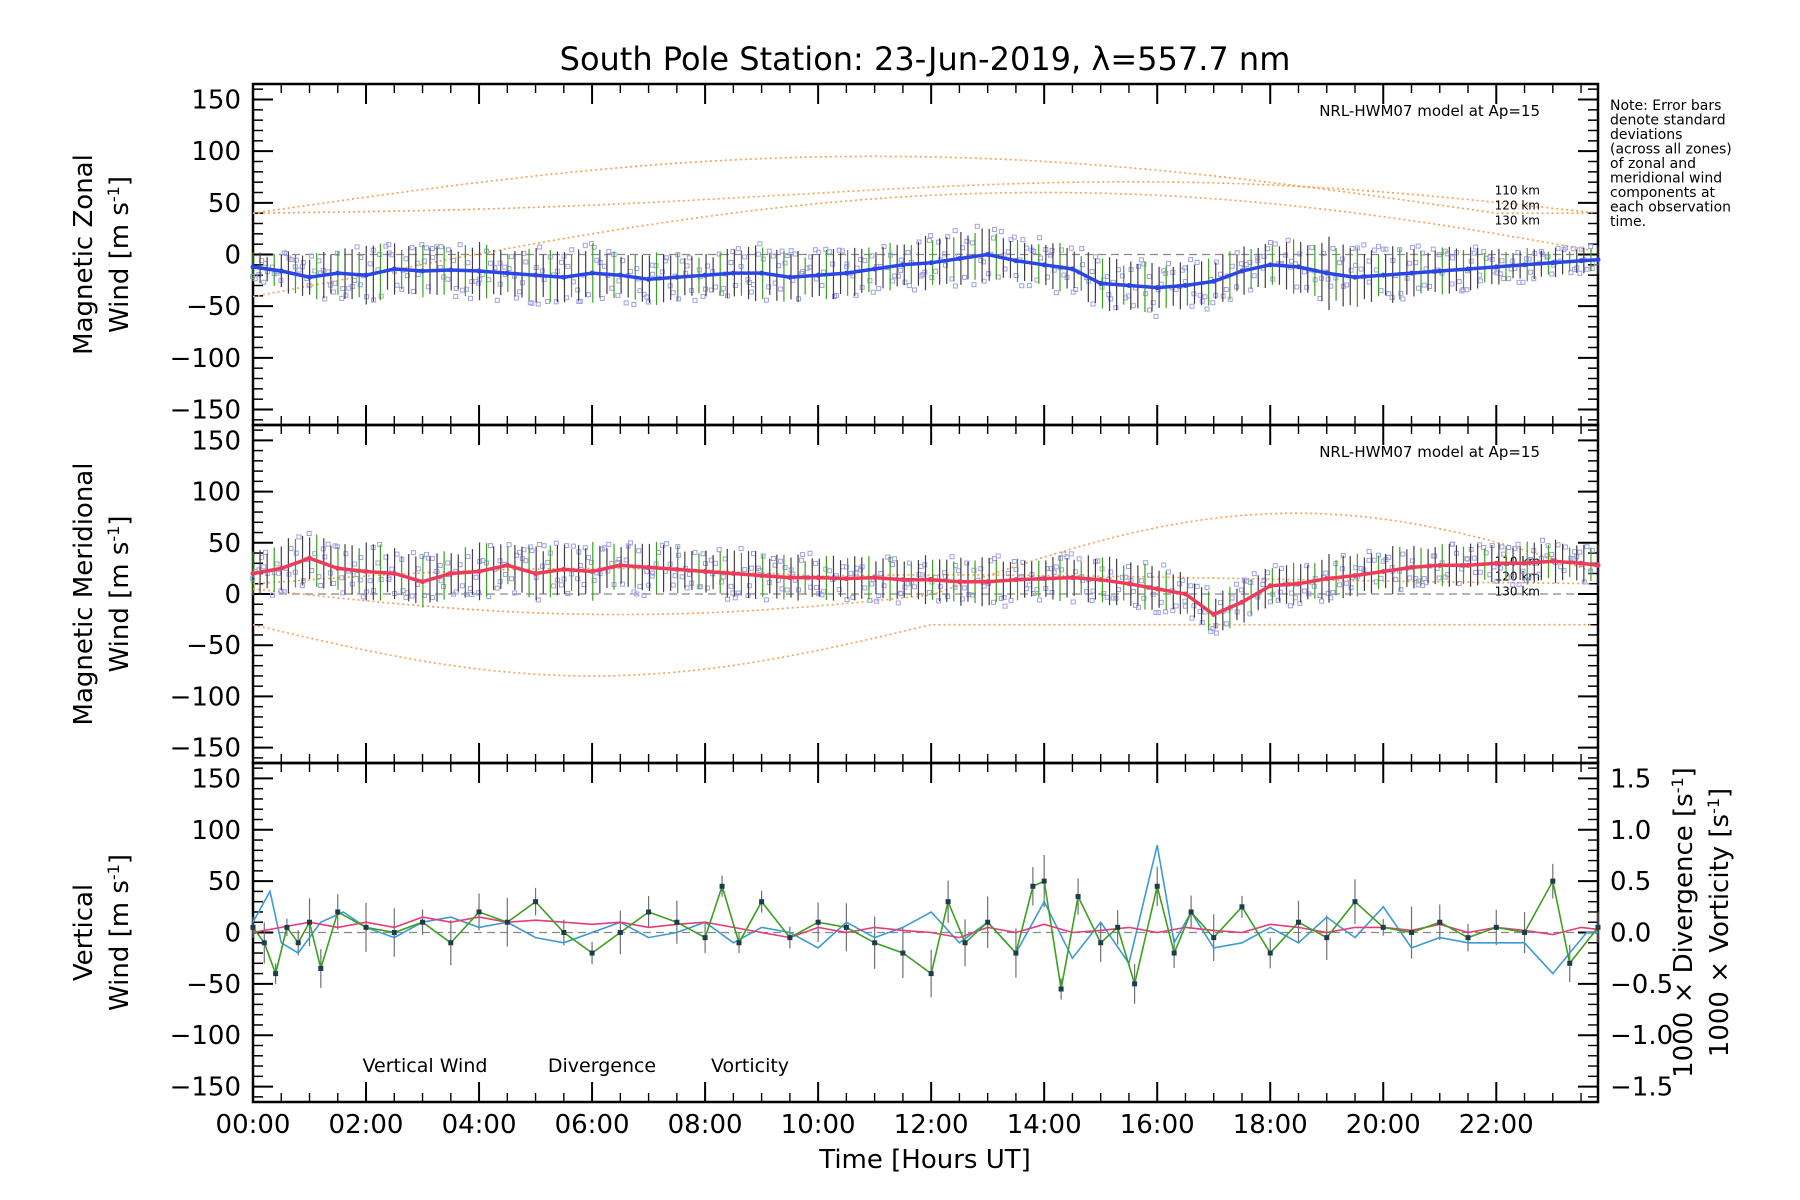  Describe the element at coordinates (1517, 206) in the screenshot. I see `model-altitude-label: 120 km` at that location.